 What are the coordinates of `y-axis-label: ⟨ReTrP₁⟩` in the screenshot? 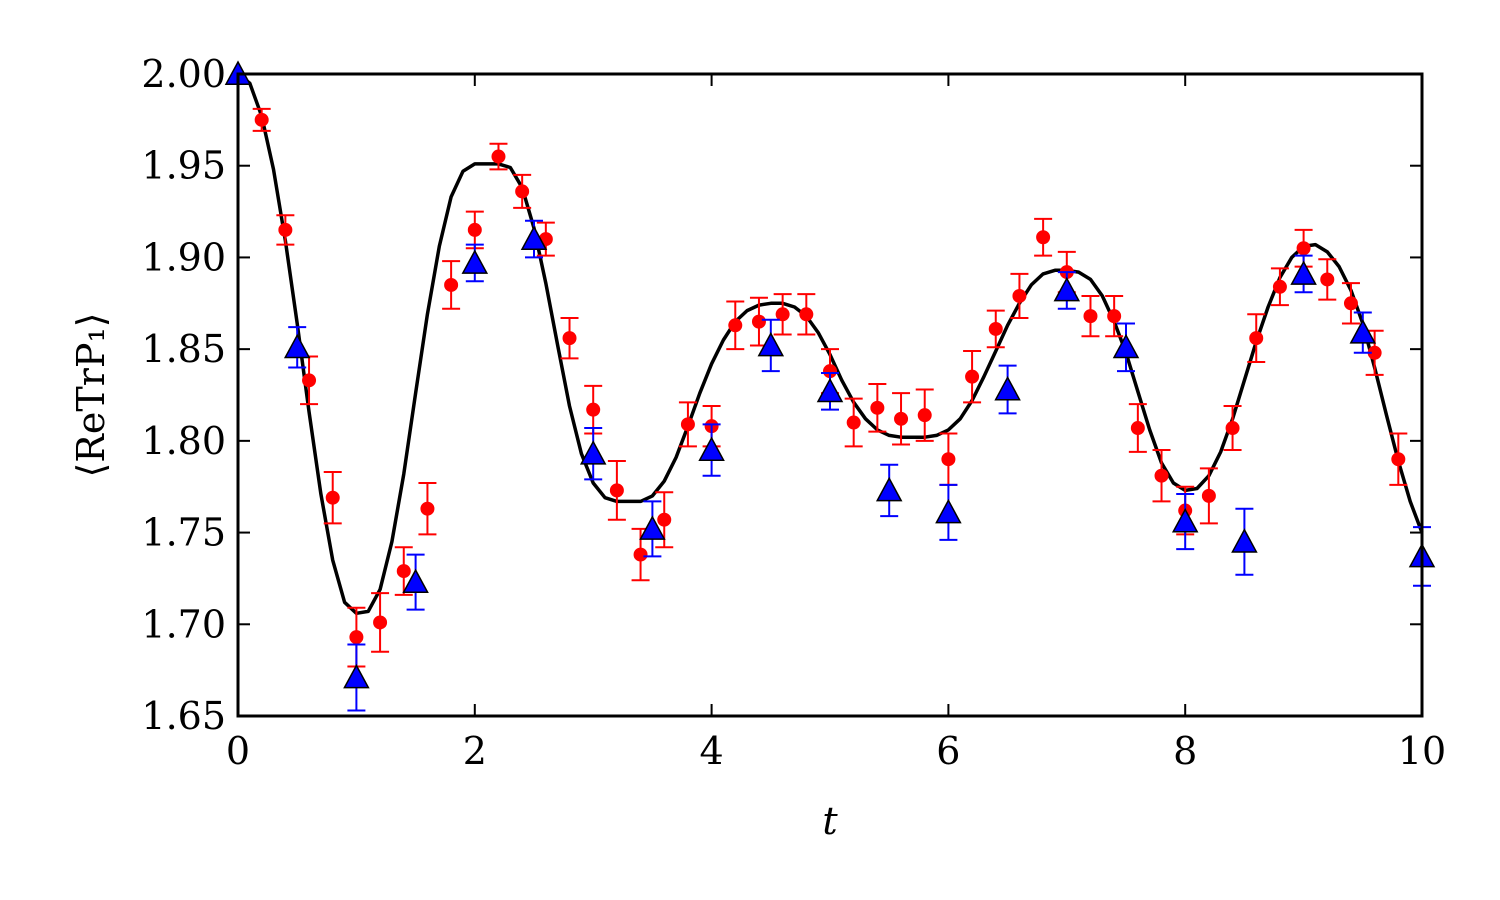 It's located at (91, 394).